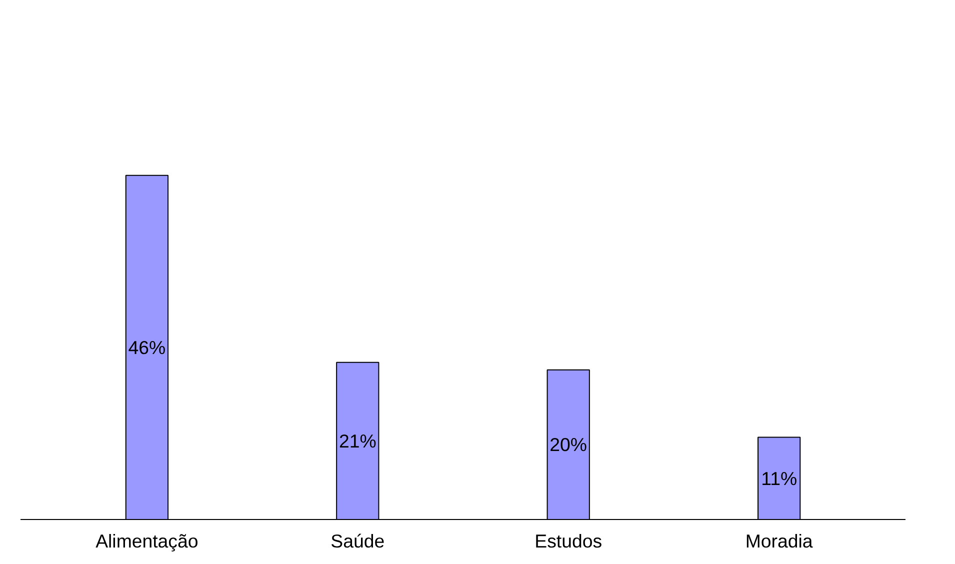 Image resolution: width=955 pixels, height=564 pixels. Describe the element at coordinates (779, 541) in the screenshot. I see `x-tick-label: Moradia` at that location.